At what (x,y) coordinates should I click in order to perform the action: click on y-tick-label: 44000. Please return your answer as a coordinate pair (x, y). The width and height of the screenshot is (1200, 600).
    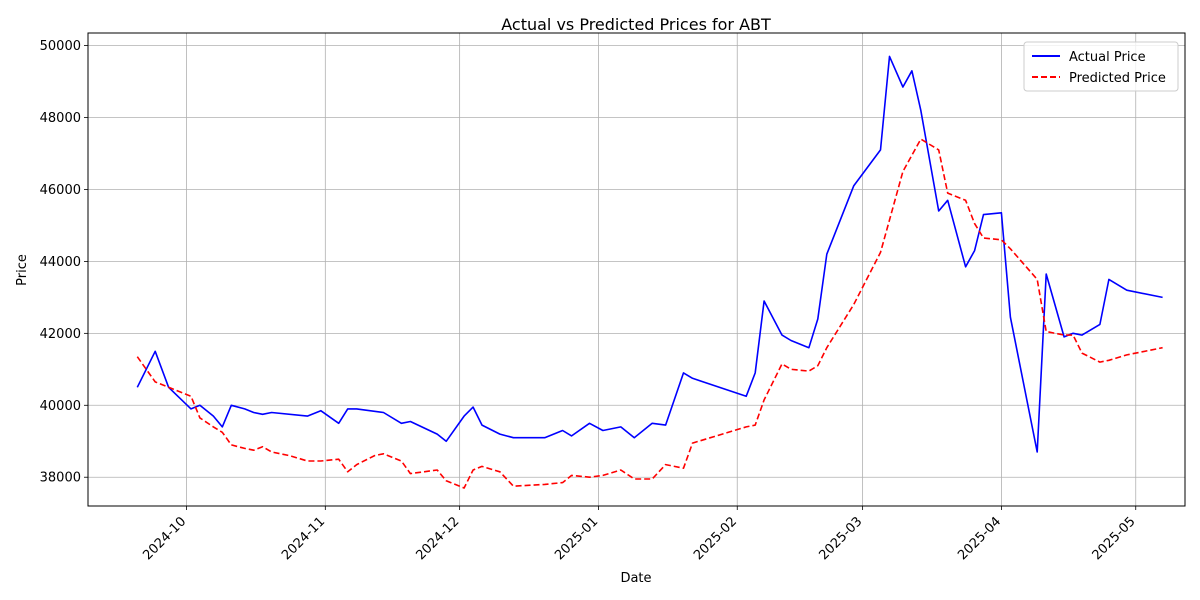
    Looking at the image, I should click on (60, 262).